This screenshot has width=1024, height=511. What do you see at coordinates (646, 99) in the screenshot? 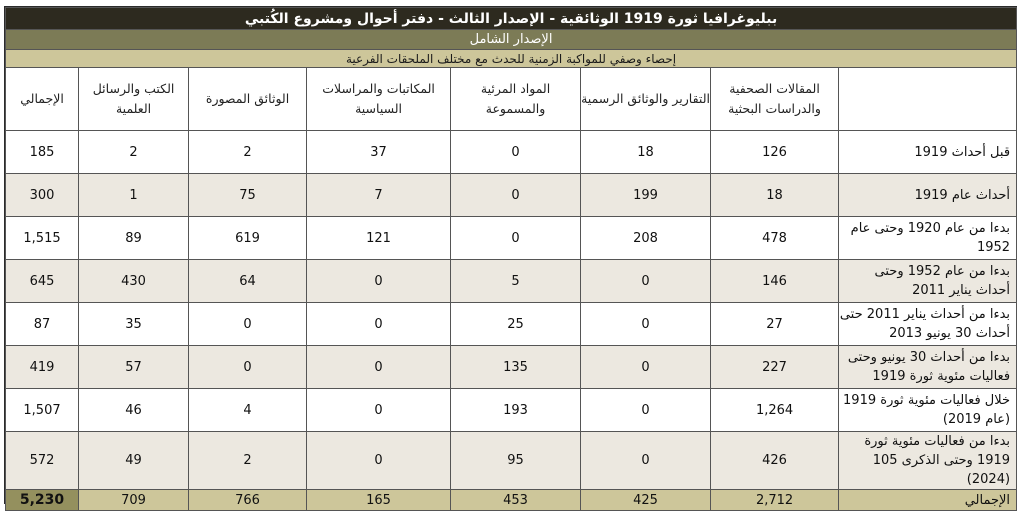
I see `column-header: التقارير والوثائق الرسمية` at bounding box center [646, 99].